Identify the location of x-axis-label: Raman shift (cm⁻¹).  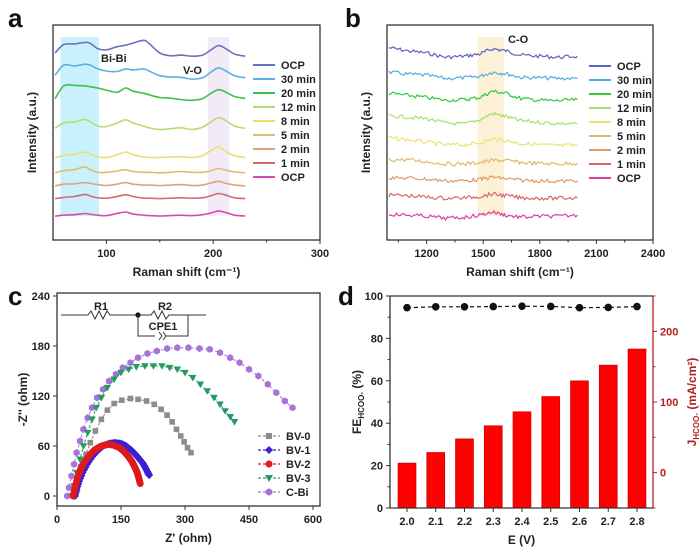
(187, 272).